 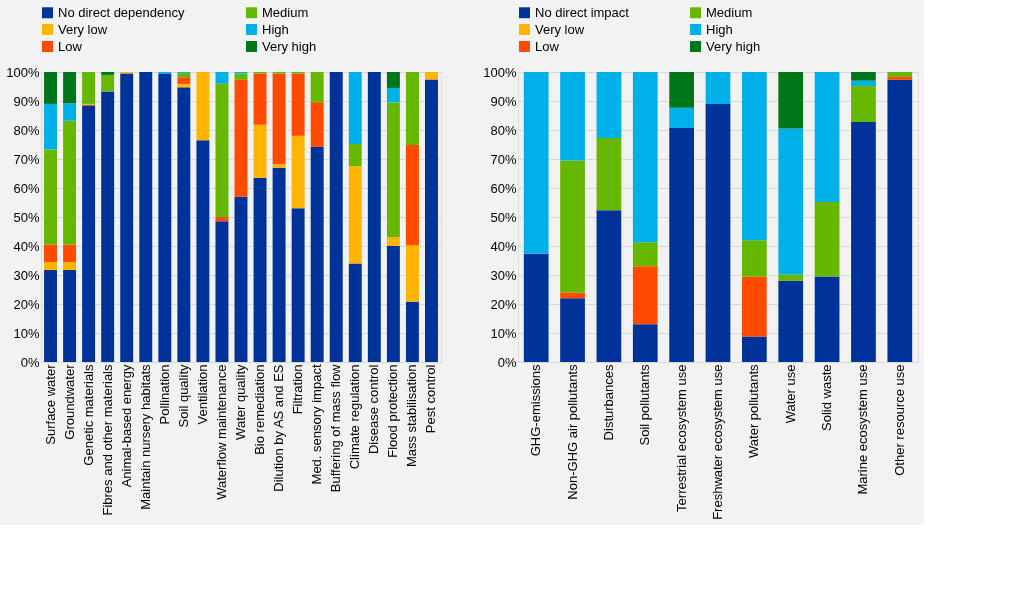 What do you see at coordinates (645, 405) in the screenshot?
I see `x-tick-label: Soil pollutants` at bounding box center [645, 405].